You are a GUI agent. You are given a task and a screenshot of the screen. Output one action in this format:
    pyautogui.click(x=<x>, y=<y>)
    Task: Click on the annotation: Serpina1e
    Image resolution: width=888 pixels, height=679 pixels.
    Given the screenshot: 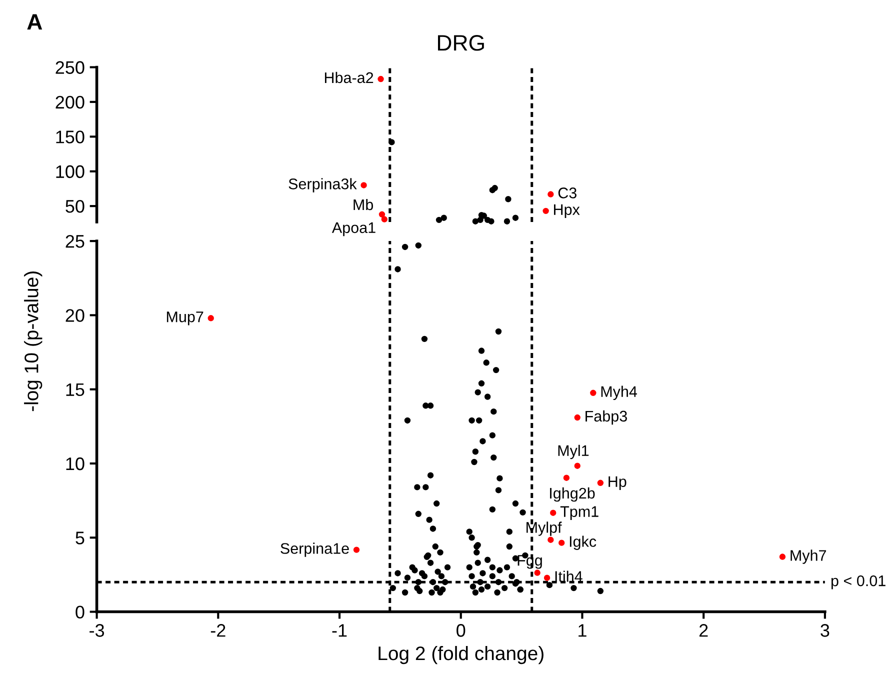 What is the action you would take?
    pyautogui.click(x=314, y=549)
    